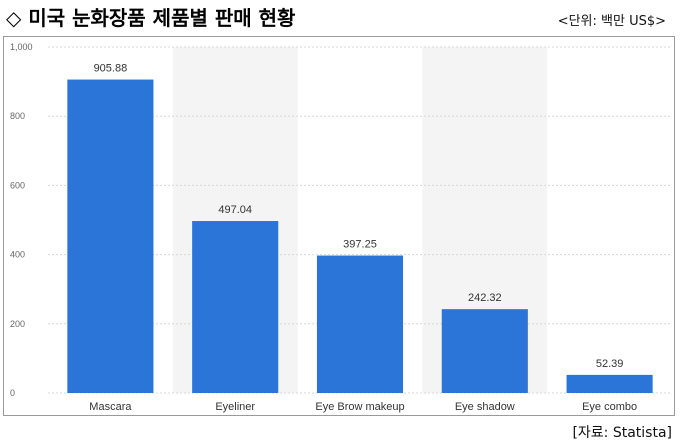  What do you see at coordinates (110, 407) in the screenshot?
I see `x-tick-label: Mascara` at bounding box center [110, 407].